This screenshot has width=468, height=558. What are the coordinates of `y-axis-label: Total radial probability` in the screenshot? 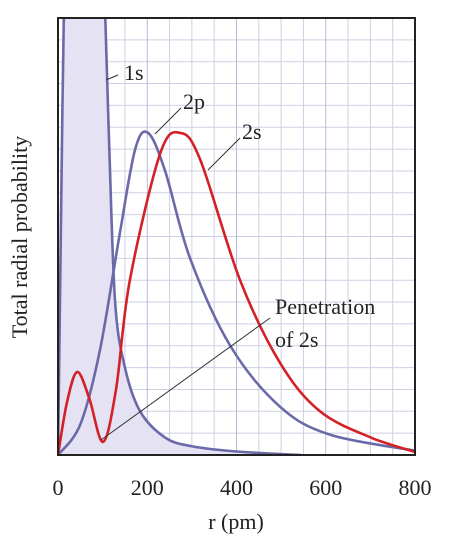 It's located at (19, 237).